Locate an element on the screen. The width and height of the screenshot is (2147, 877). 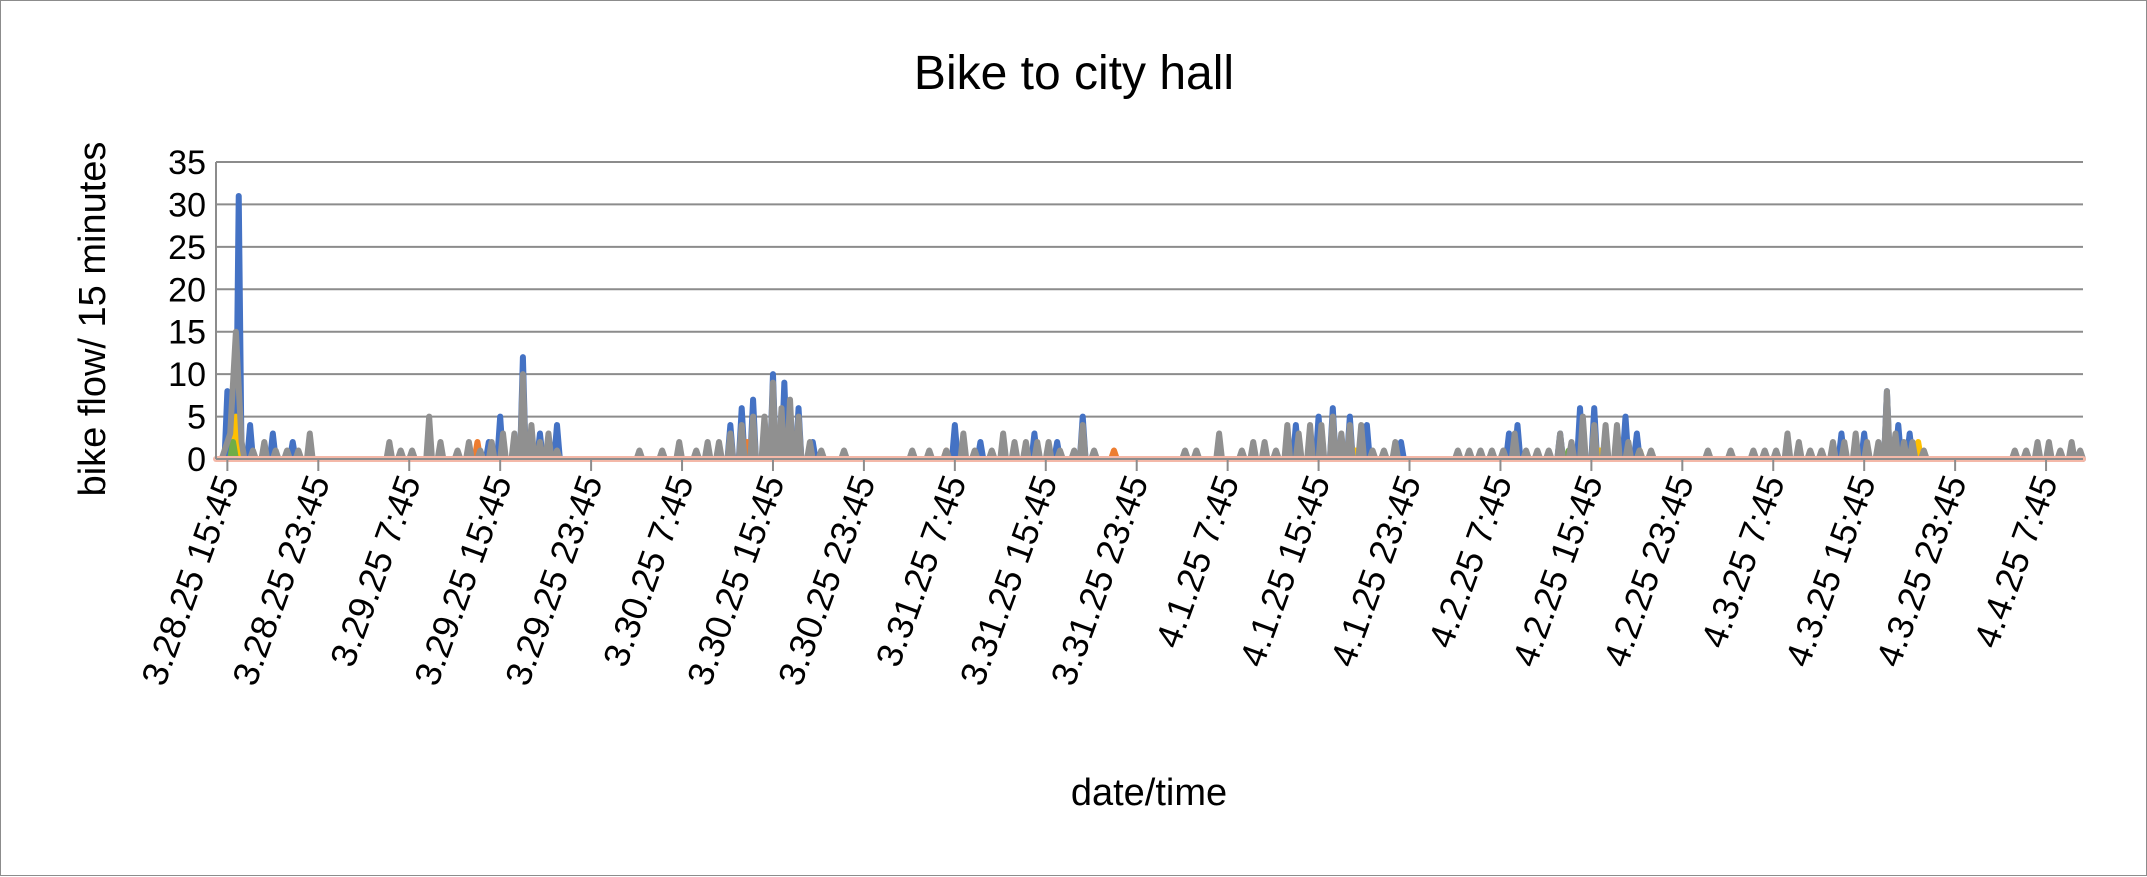
x-tick-4: 3.29.25 23:45 is located at coordinates (554, 580).